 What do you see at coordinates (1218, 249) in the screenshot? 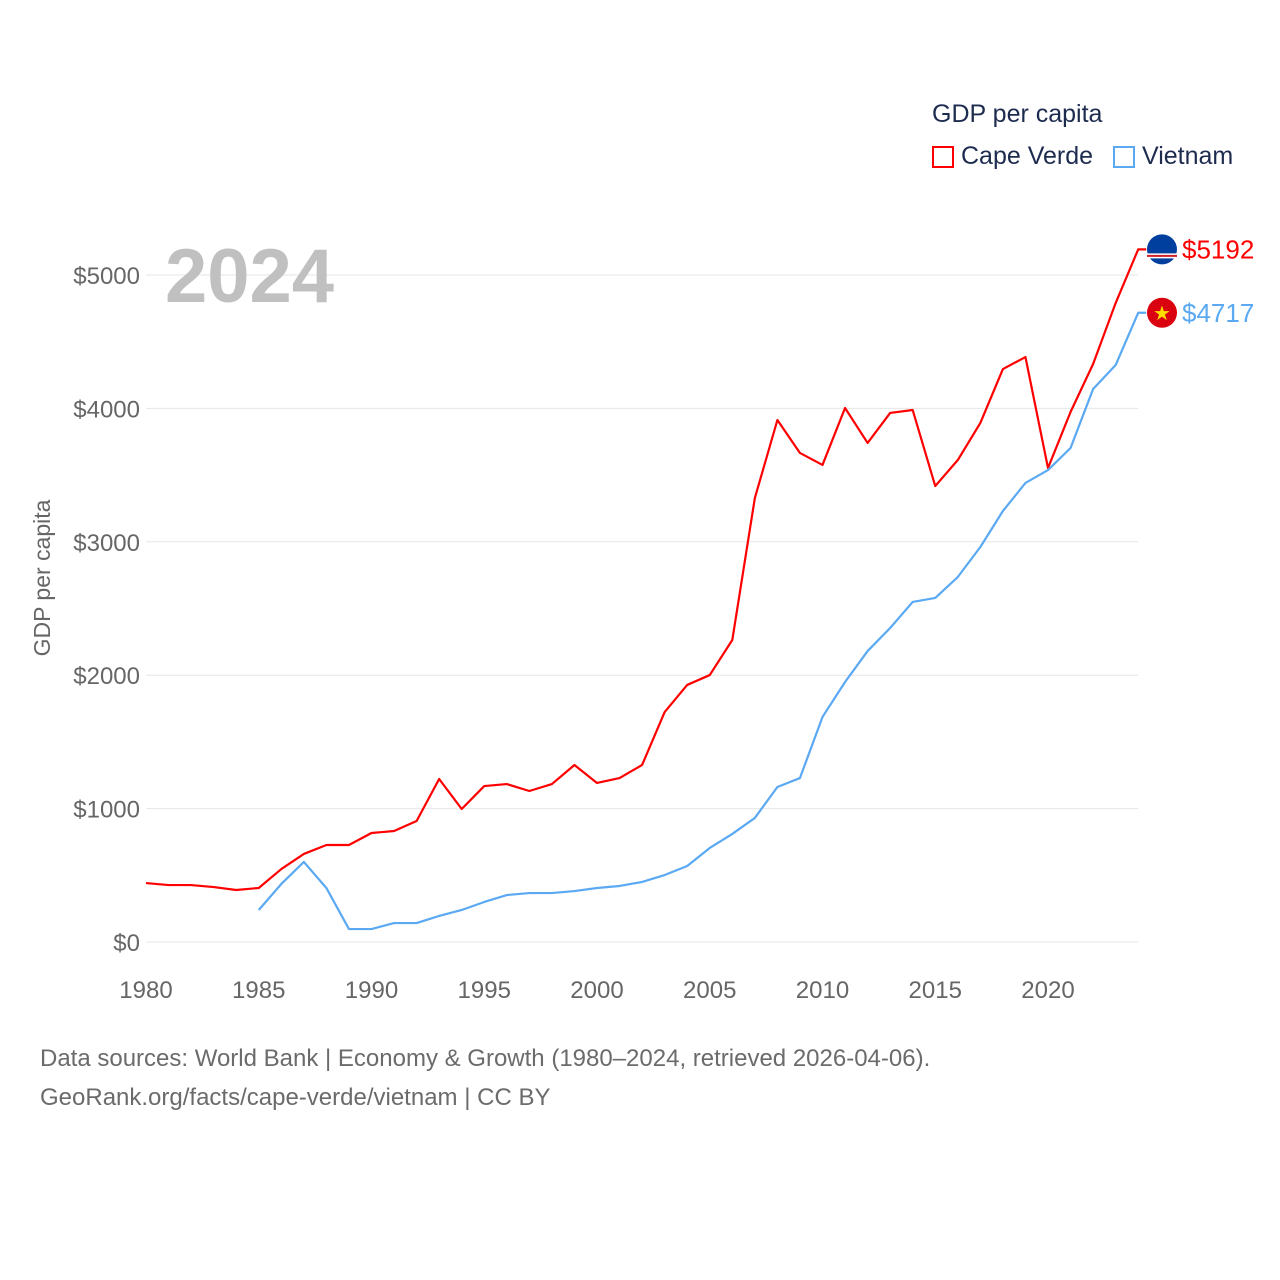
I see `end-value-label: $5192` at bounding box center [1218, 249].